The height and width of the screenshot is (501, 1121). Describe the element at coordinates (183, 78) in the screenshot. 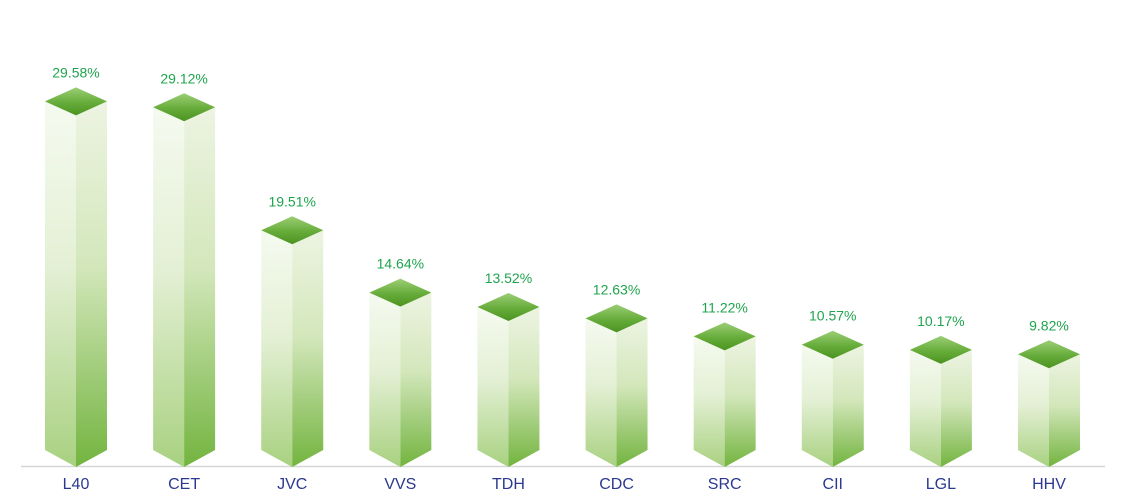

I see `value-label: 29.12%` at that location.